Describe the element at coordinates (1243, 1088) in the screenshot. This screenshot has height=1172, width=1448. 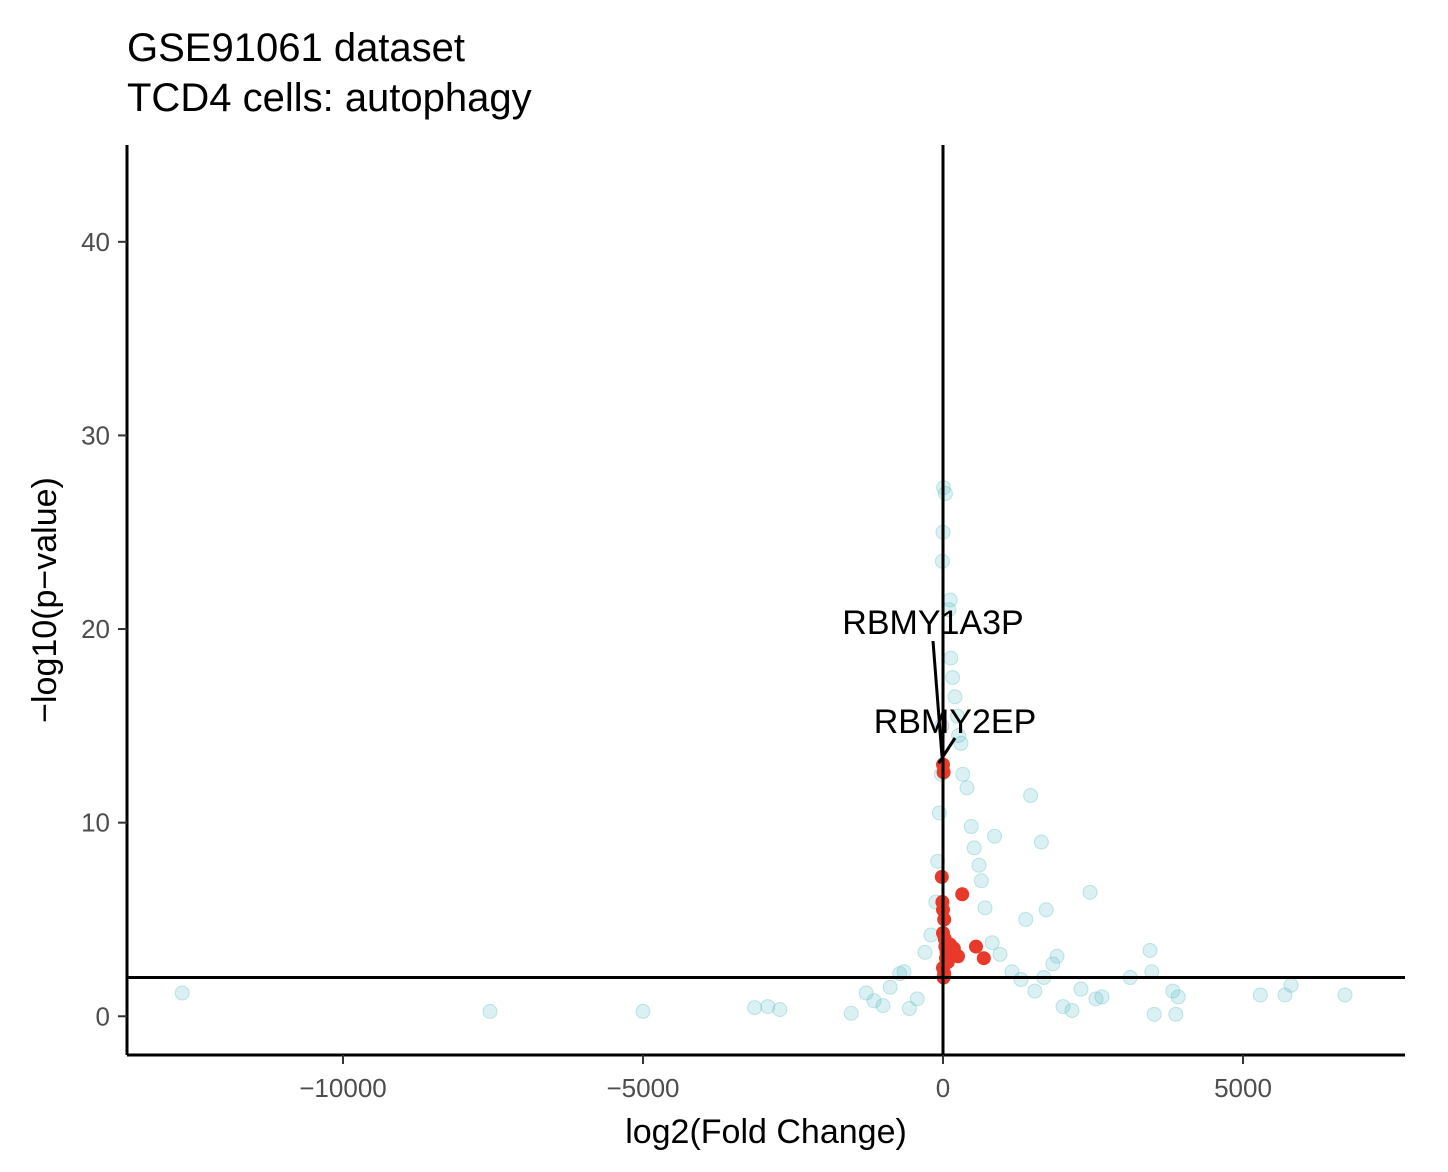
I see `x-tick-label: 5000` at that location.